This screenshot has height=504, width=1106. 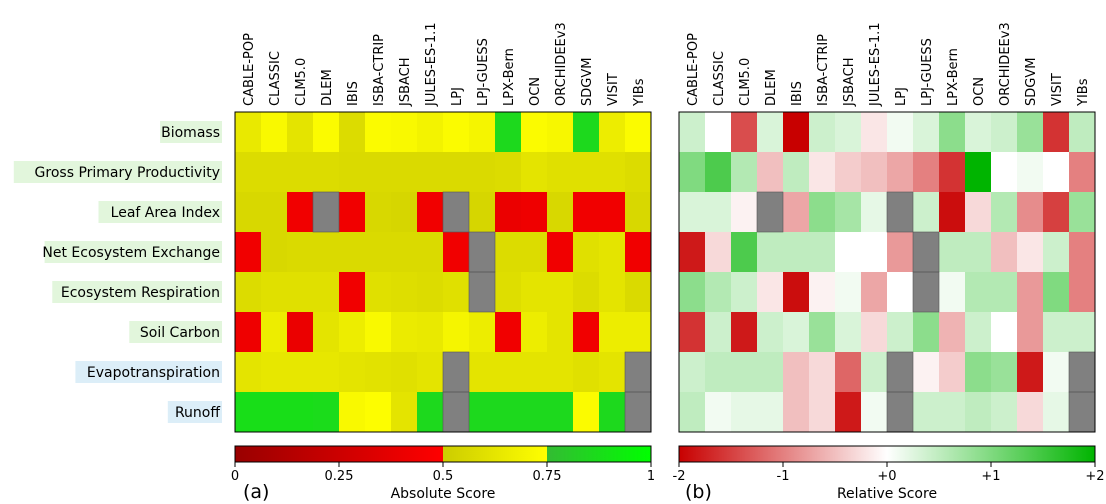 What do you see at coordinates (1094, 476) in the screenshot?
I see `colorbar-tick-label: +2` at bounding box center [1094, 476].